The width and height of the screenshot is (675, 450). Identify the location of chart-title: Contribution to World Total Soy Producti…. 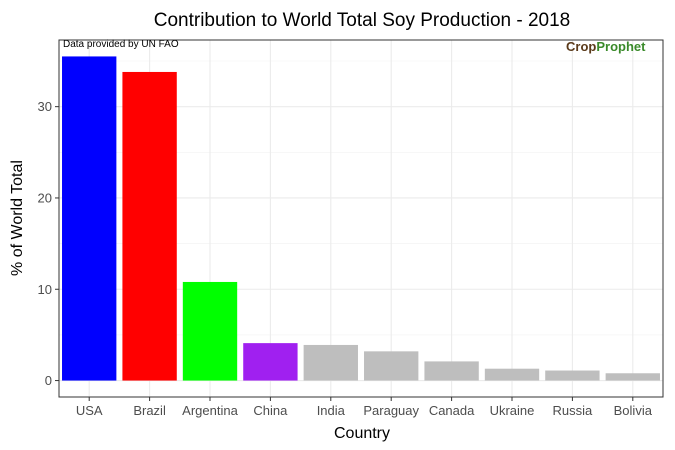
(362, 20).